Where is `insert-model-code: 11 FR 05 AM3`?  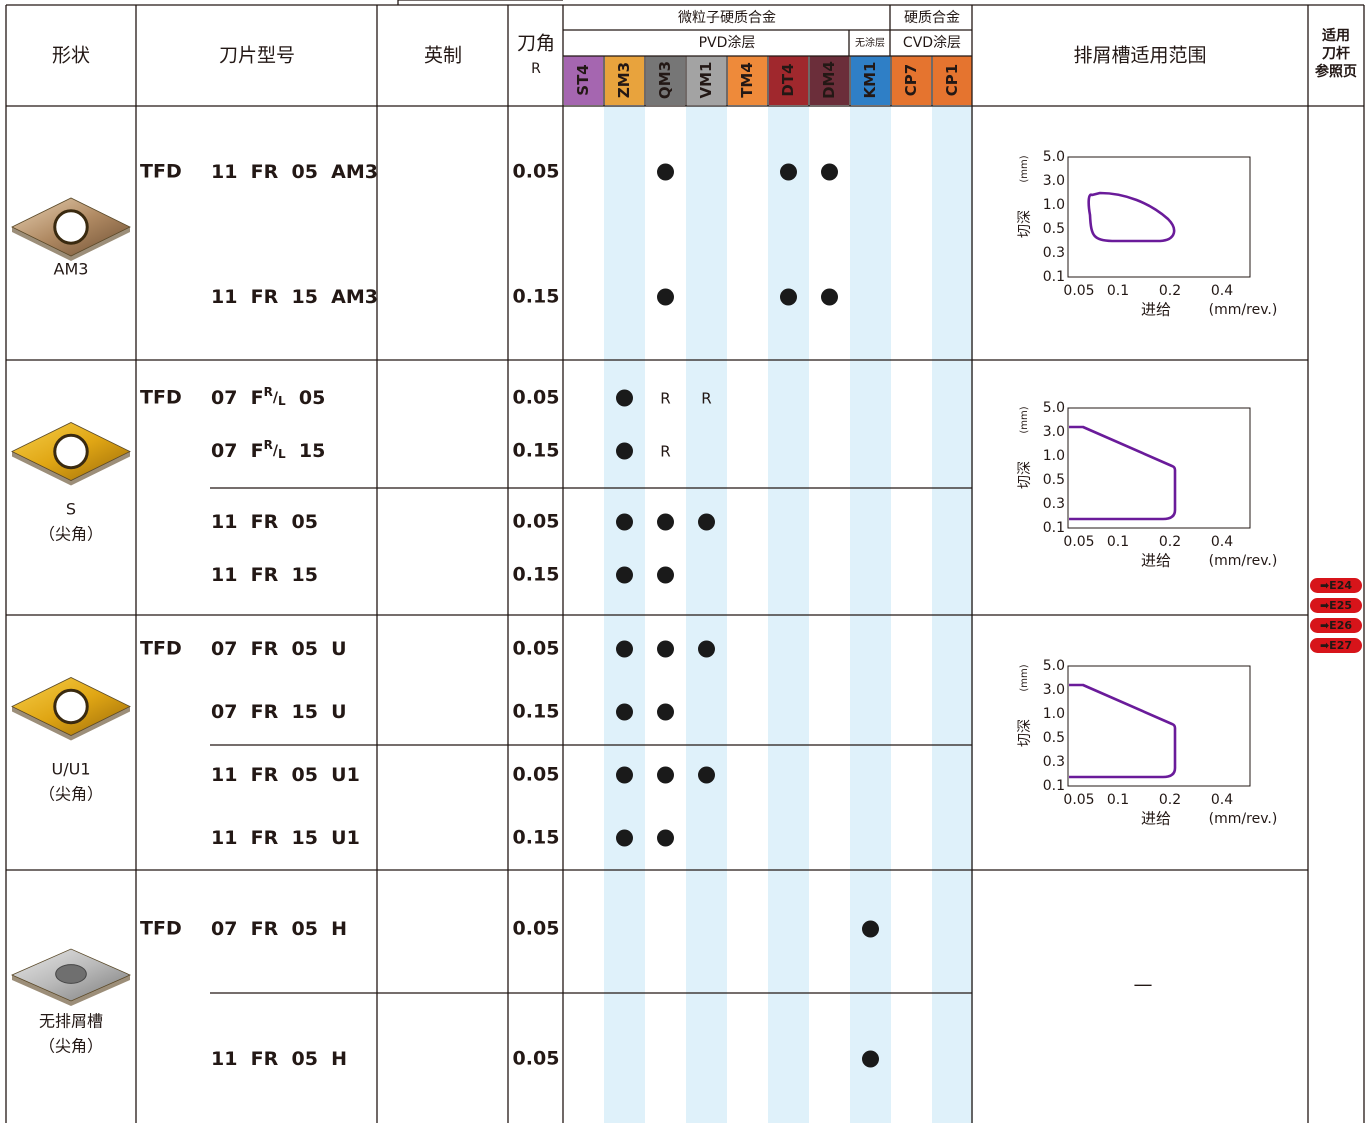
insert-model-code: 11 FR 05 AM3 is located at coordinates (294, 172).